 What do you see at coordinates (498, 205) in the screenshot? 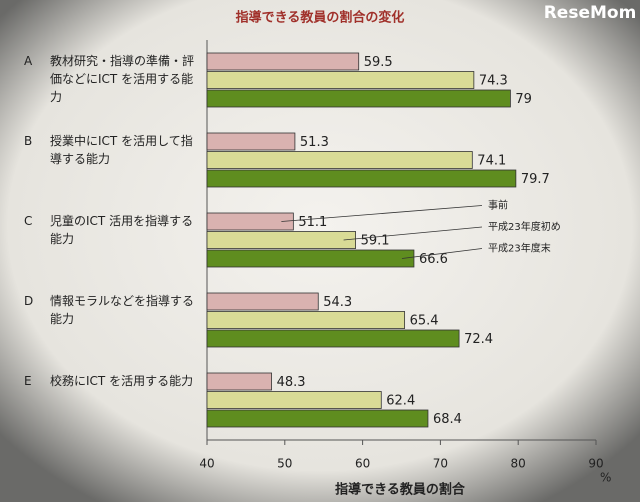
I see `legend-label: 事前` at bounding box center [498, 205].